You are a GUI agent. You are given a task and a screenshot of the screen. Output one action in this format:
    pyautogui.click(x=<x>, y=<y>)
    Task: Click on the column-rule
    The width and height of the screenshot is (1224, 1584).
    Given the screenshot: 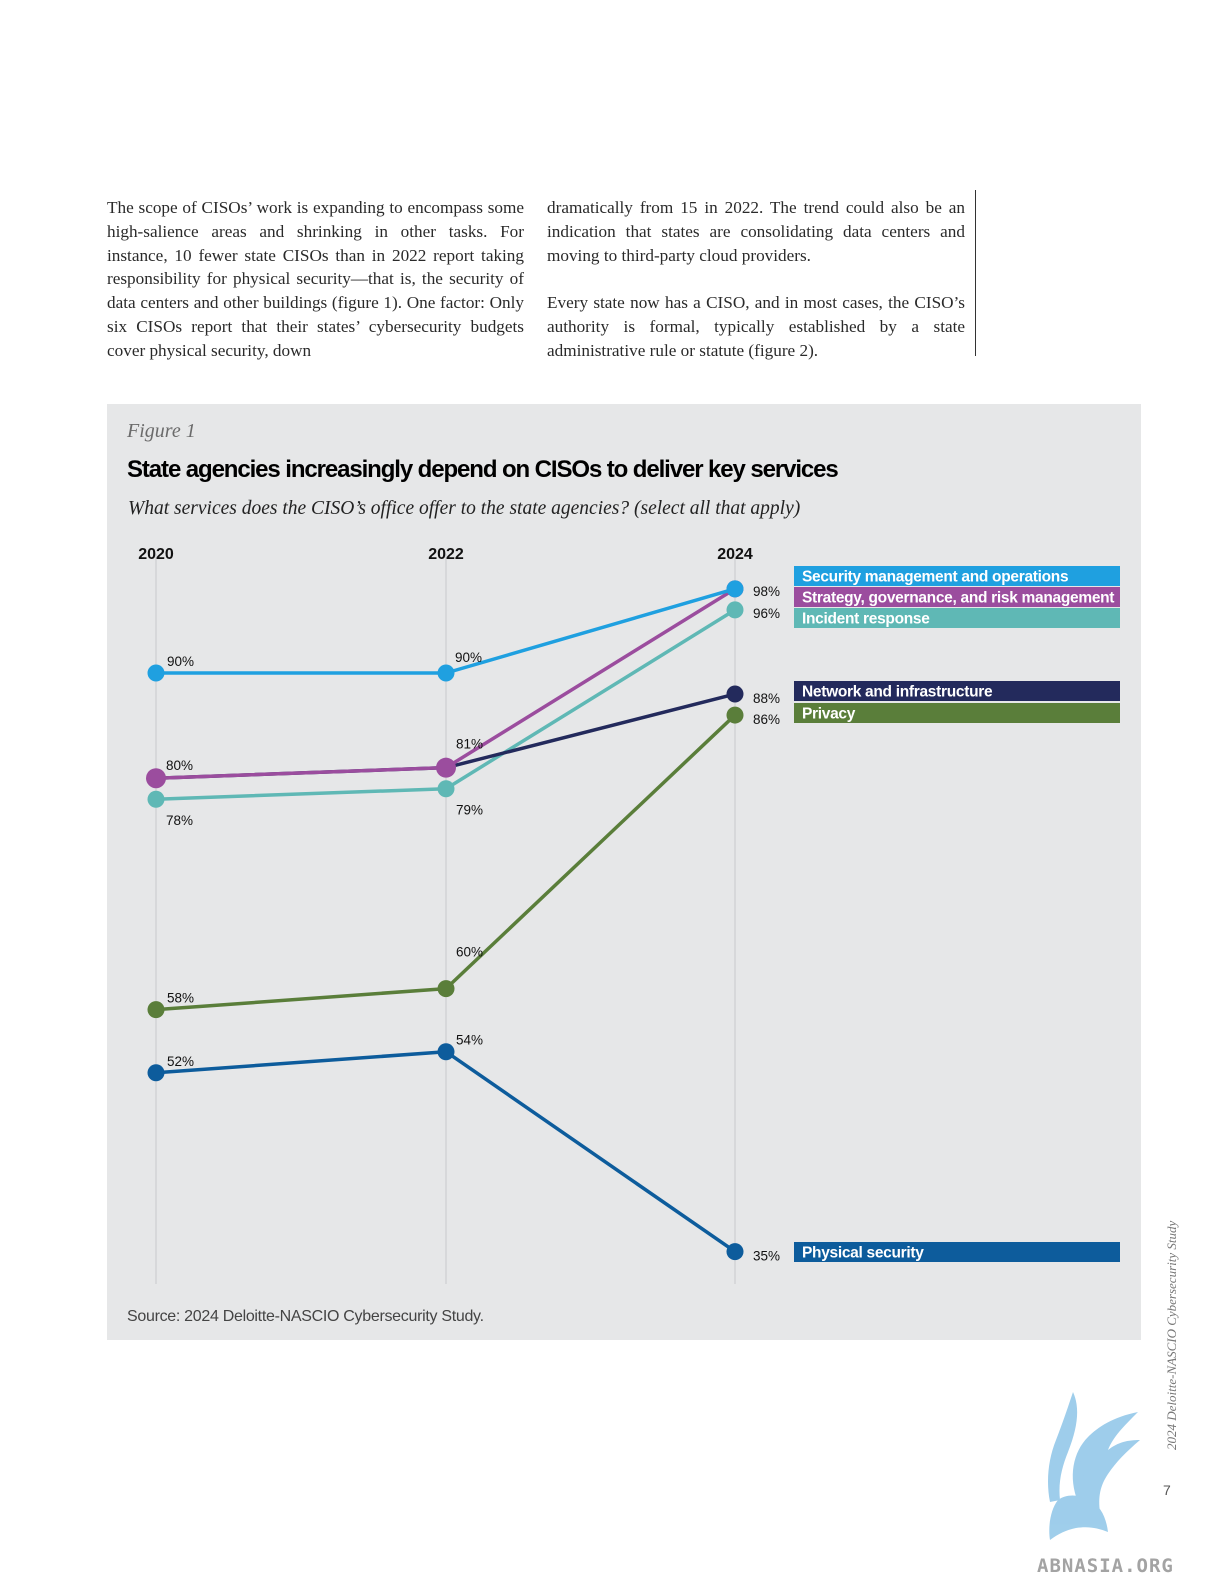 What is the action you would take?
    pyautogui.click(x=975, y=273)
    